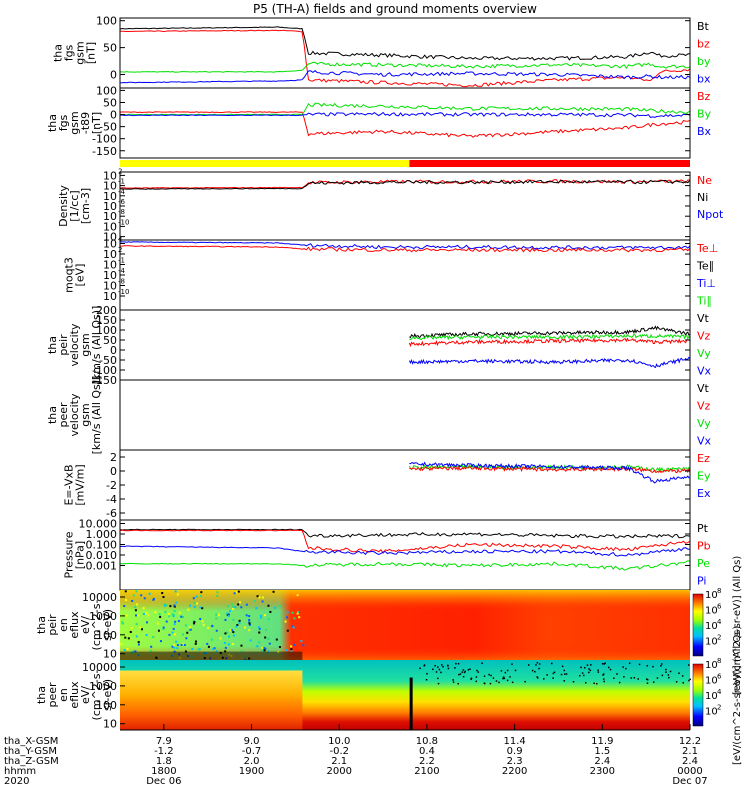  Describe the element at coordinates (75, 52) in the screenshot. I see `y-axis-label: thafgsgsm[nT]` at that location.